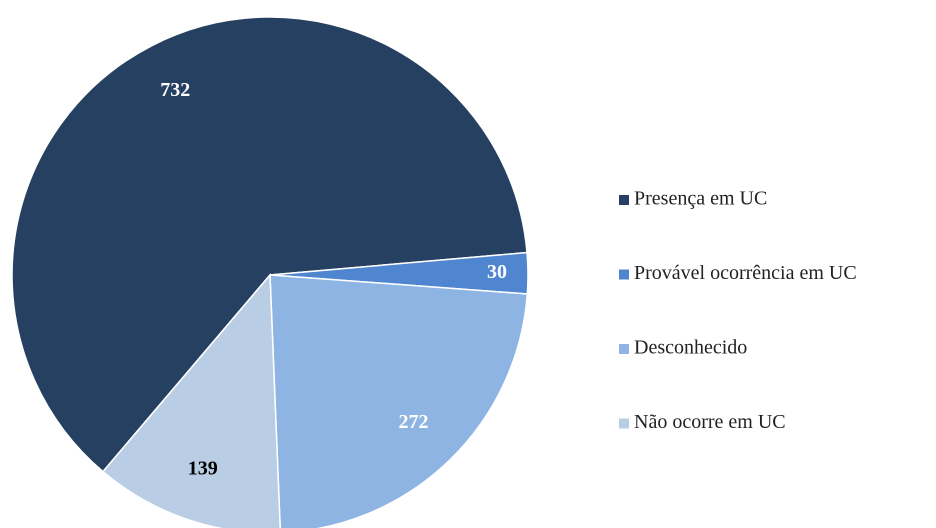 This screenshot has width=936, height=528. Describe the element at coordinates (710, 422) in the screenshot. I see `legend-label: Não ocorre em UC` at that location.